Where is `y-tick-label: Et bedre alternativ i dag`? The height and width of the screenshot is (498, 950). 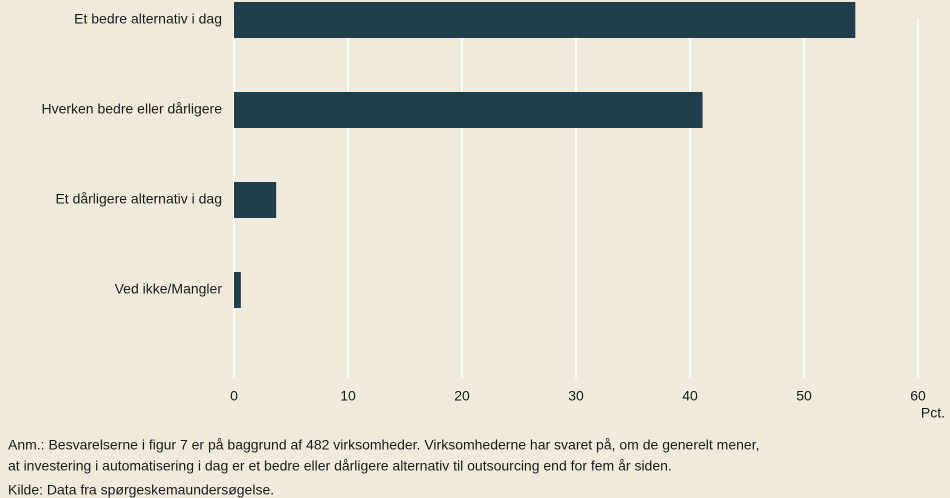 y-tick-label: Et bedre alternativ i dag is located at coordinates (148, 19).